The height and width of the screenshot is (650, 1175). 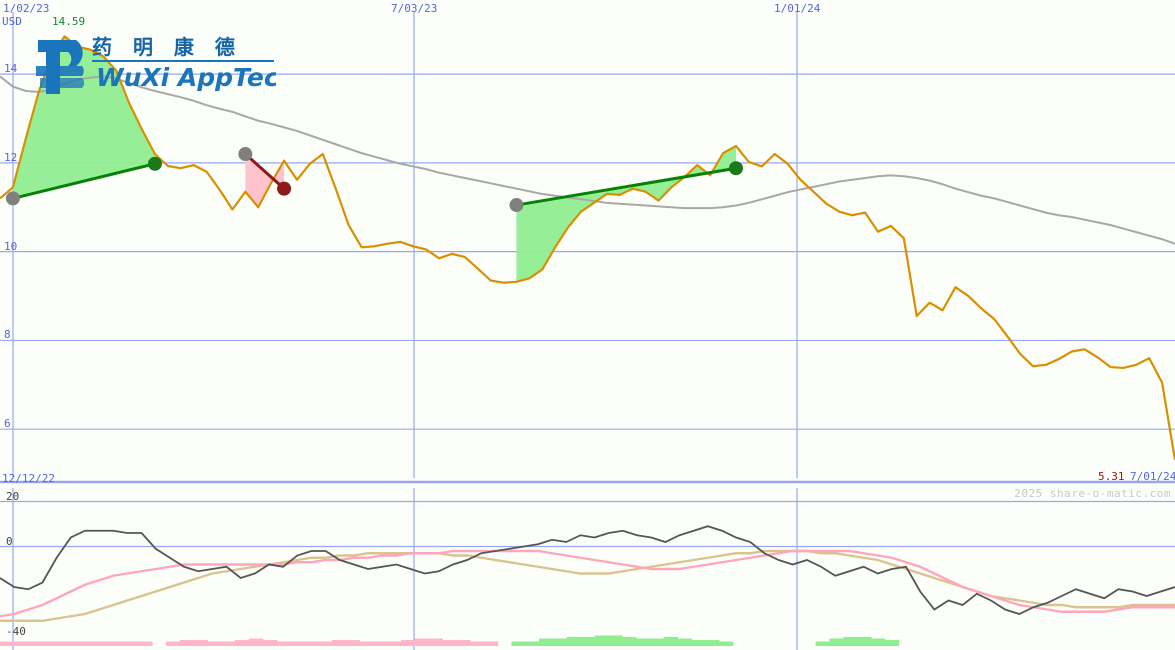 I want to click on label-currency: USD, so click(x=12, y=21).